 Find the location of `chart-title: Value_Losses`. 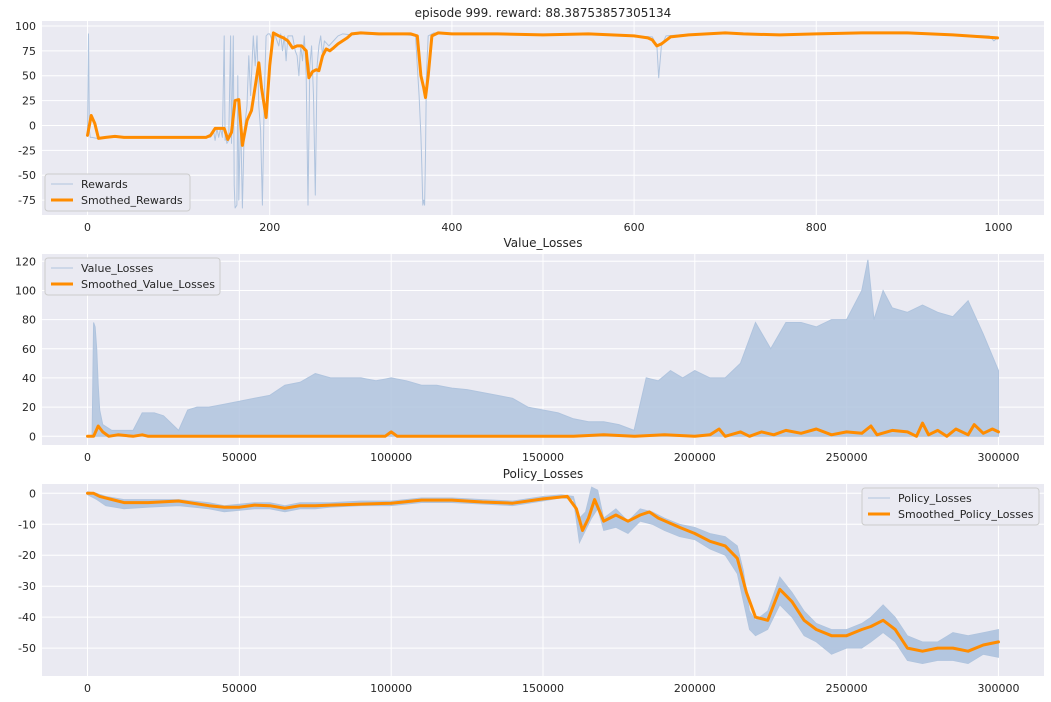

chart-title: Value_Losses is located at coordinates (543, 243).